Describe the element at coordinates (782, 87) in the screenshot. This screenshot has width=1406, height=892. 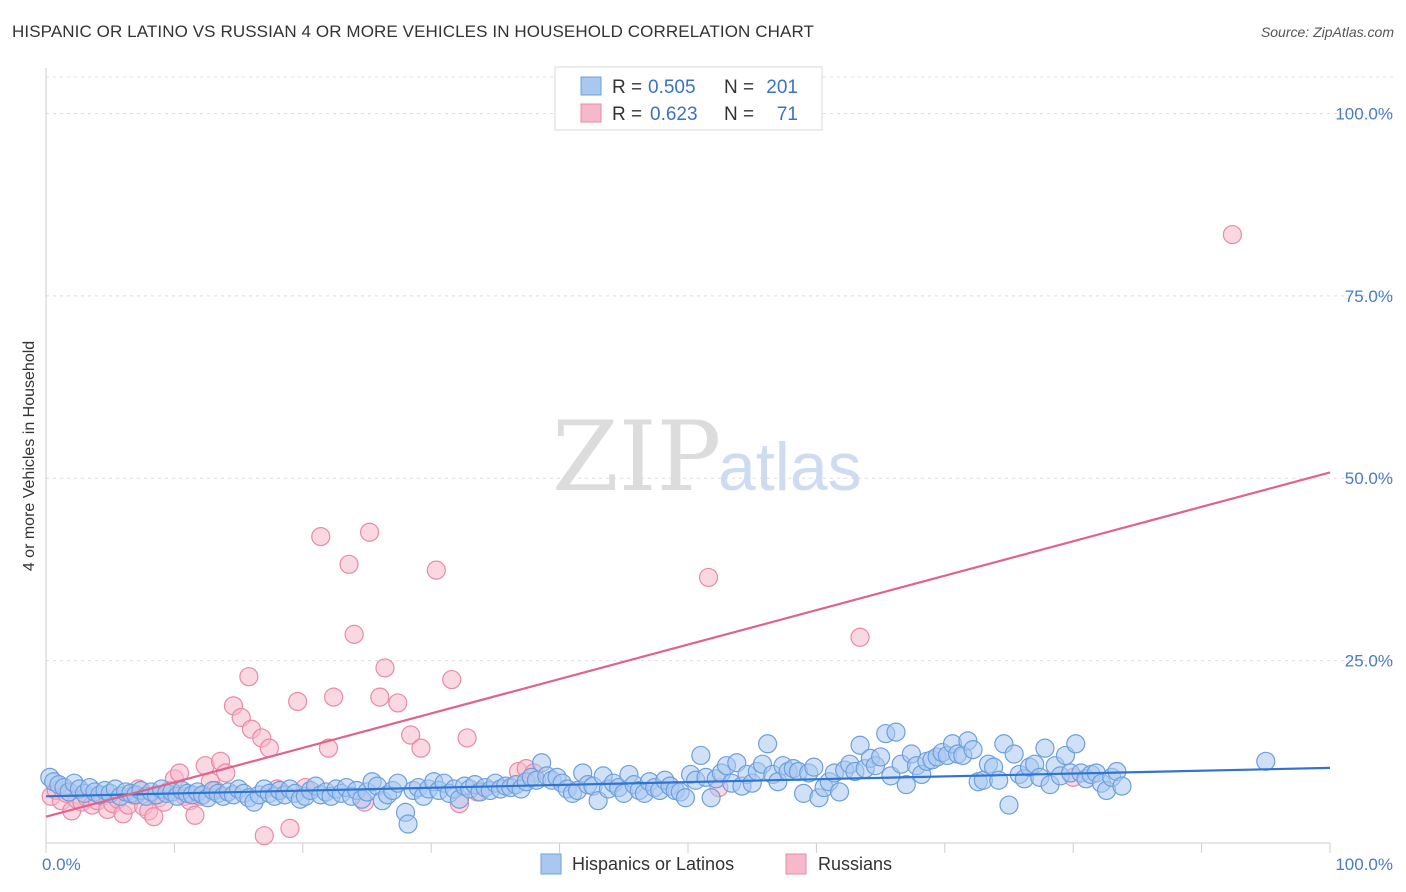
I see `stats-n-value-0: 201` at that location.